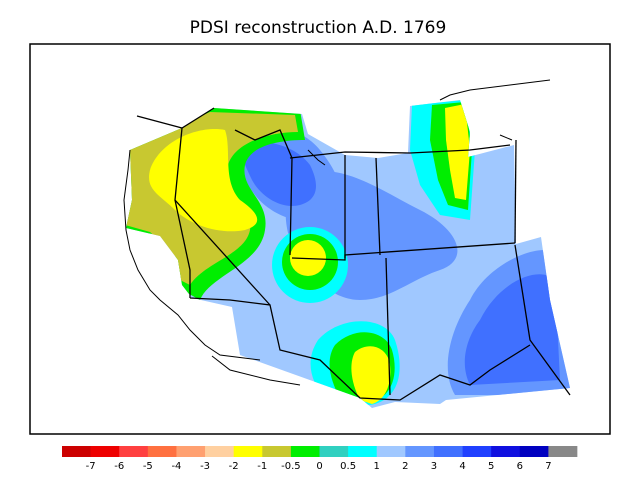 This screenshot has width=640, height=480. Describe the element at coordinates (548, 466) in the screenshot. I see `legend-tick-label: 7` at that location.